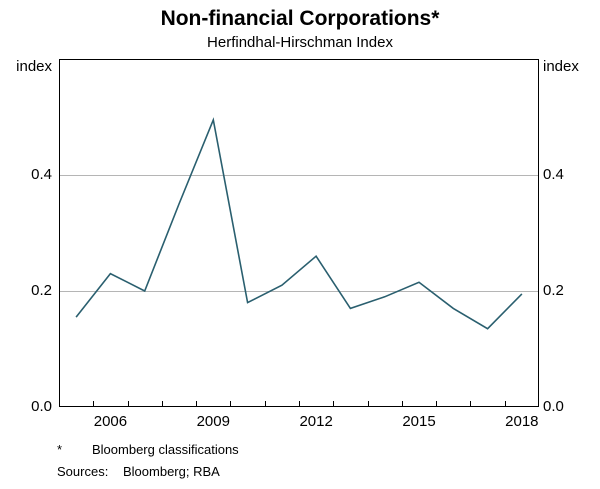 Image resolution: width=600 pixels, height=489 pixels. I want to click on y-axis-label-right: 0.4, so click(553, 174).